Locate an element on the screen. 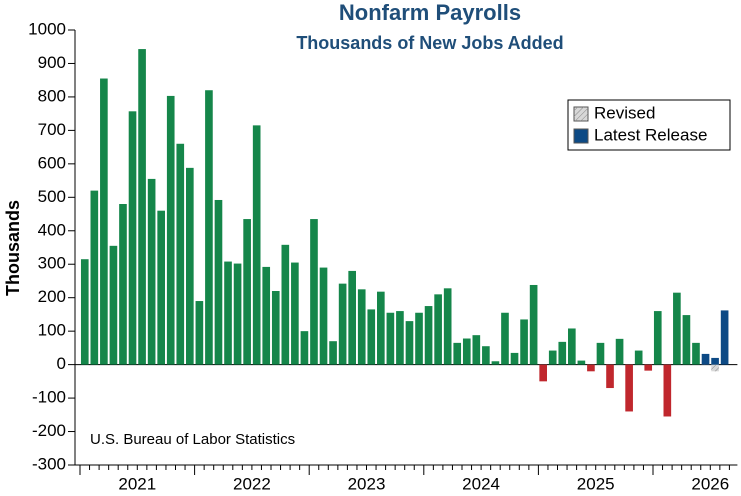 The image size is (741, 496). y-tick-label: 900 is located at coordinates (52, 62).